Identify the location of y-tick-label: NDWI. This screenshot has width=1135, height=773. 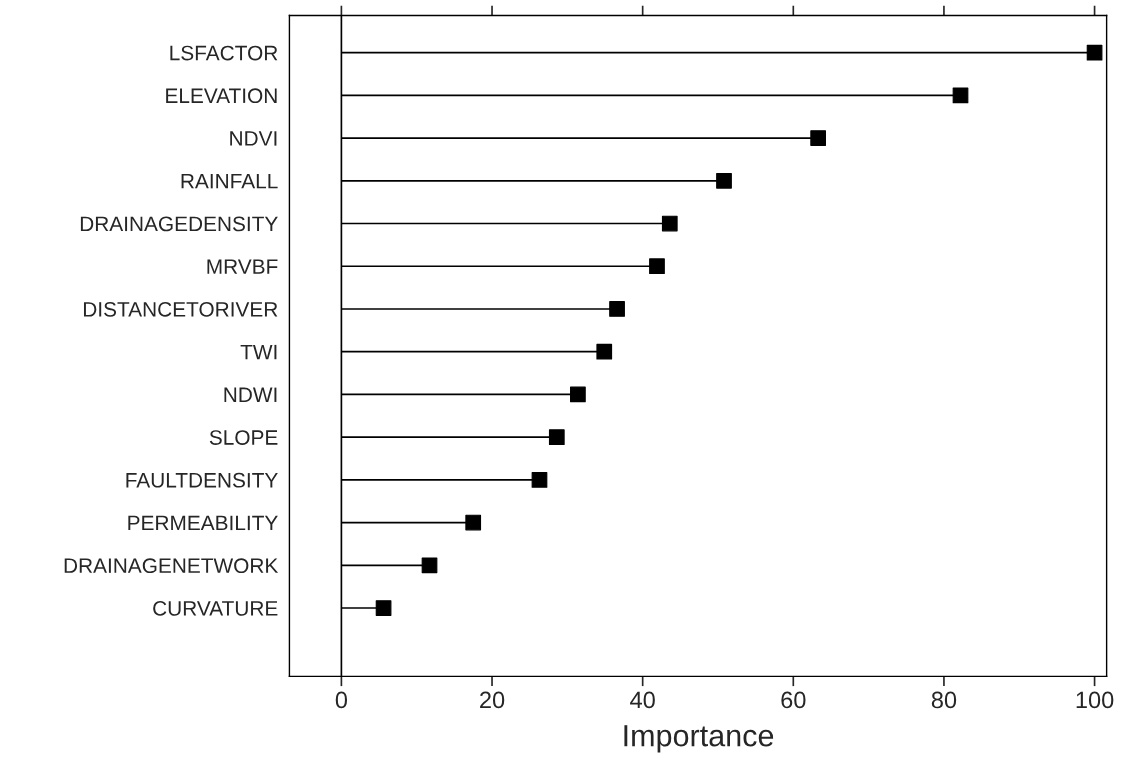
(250, 394).